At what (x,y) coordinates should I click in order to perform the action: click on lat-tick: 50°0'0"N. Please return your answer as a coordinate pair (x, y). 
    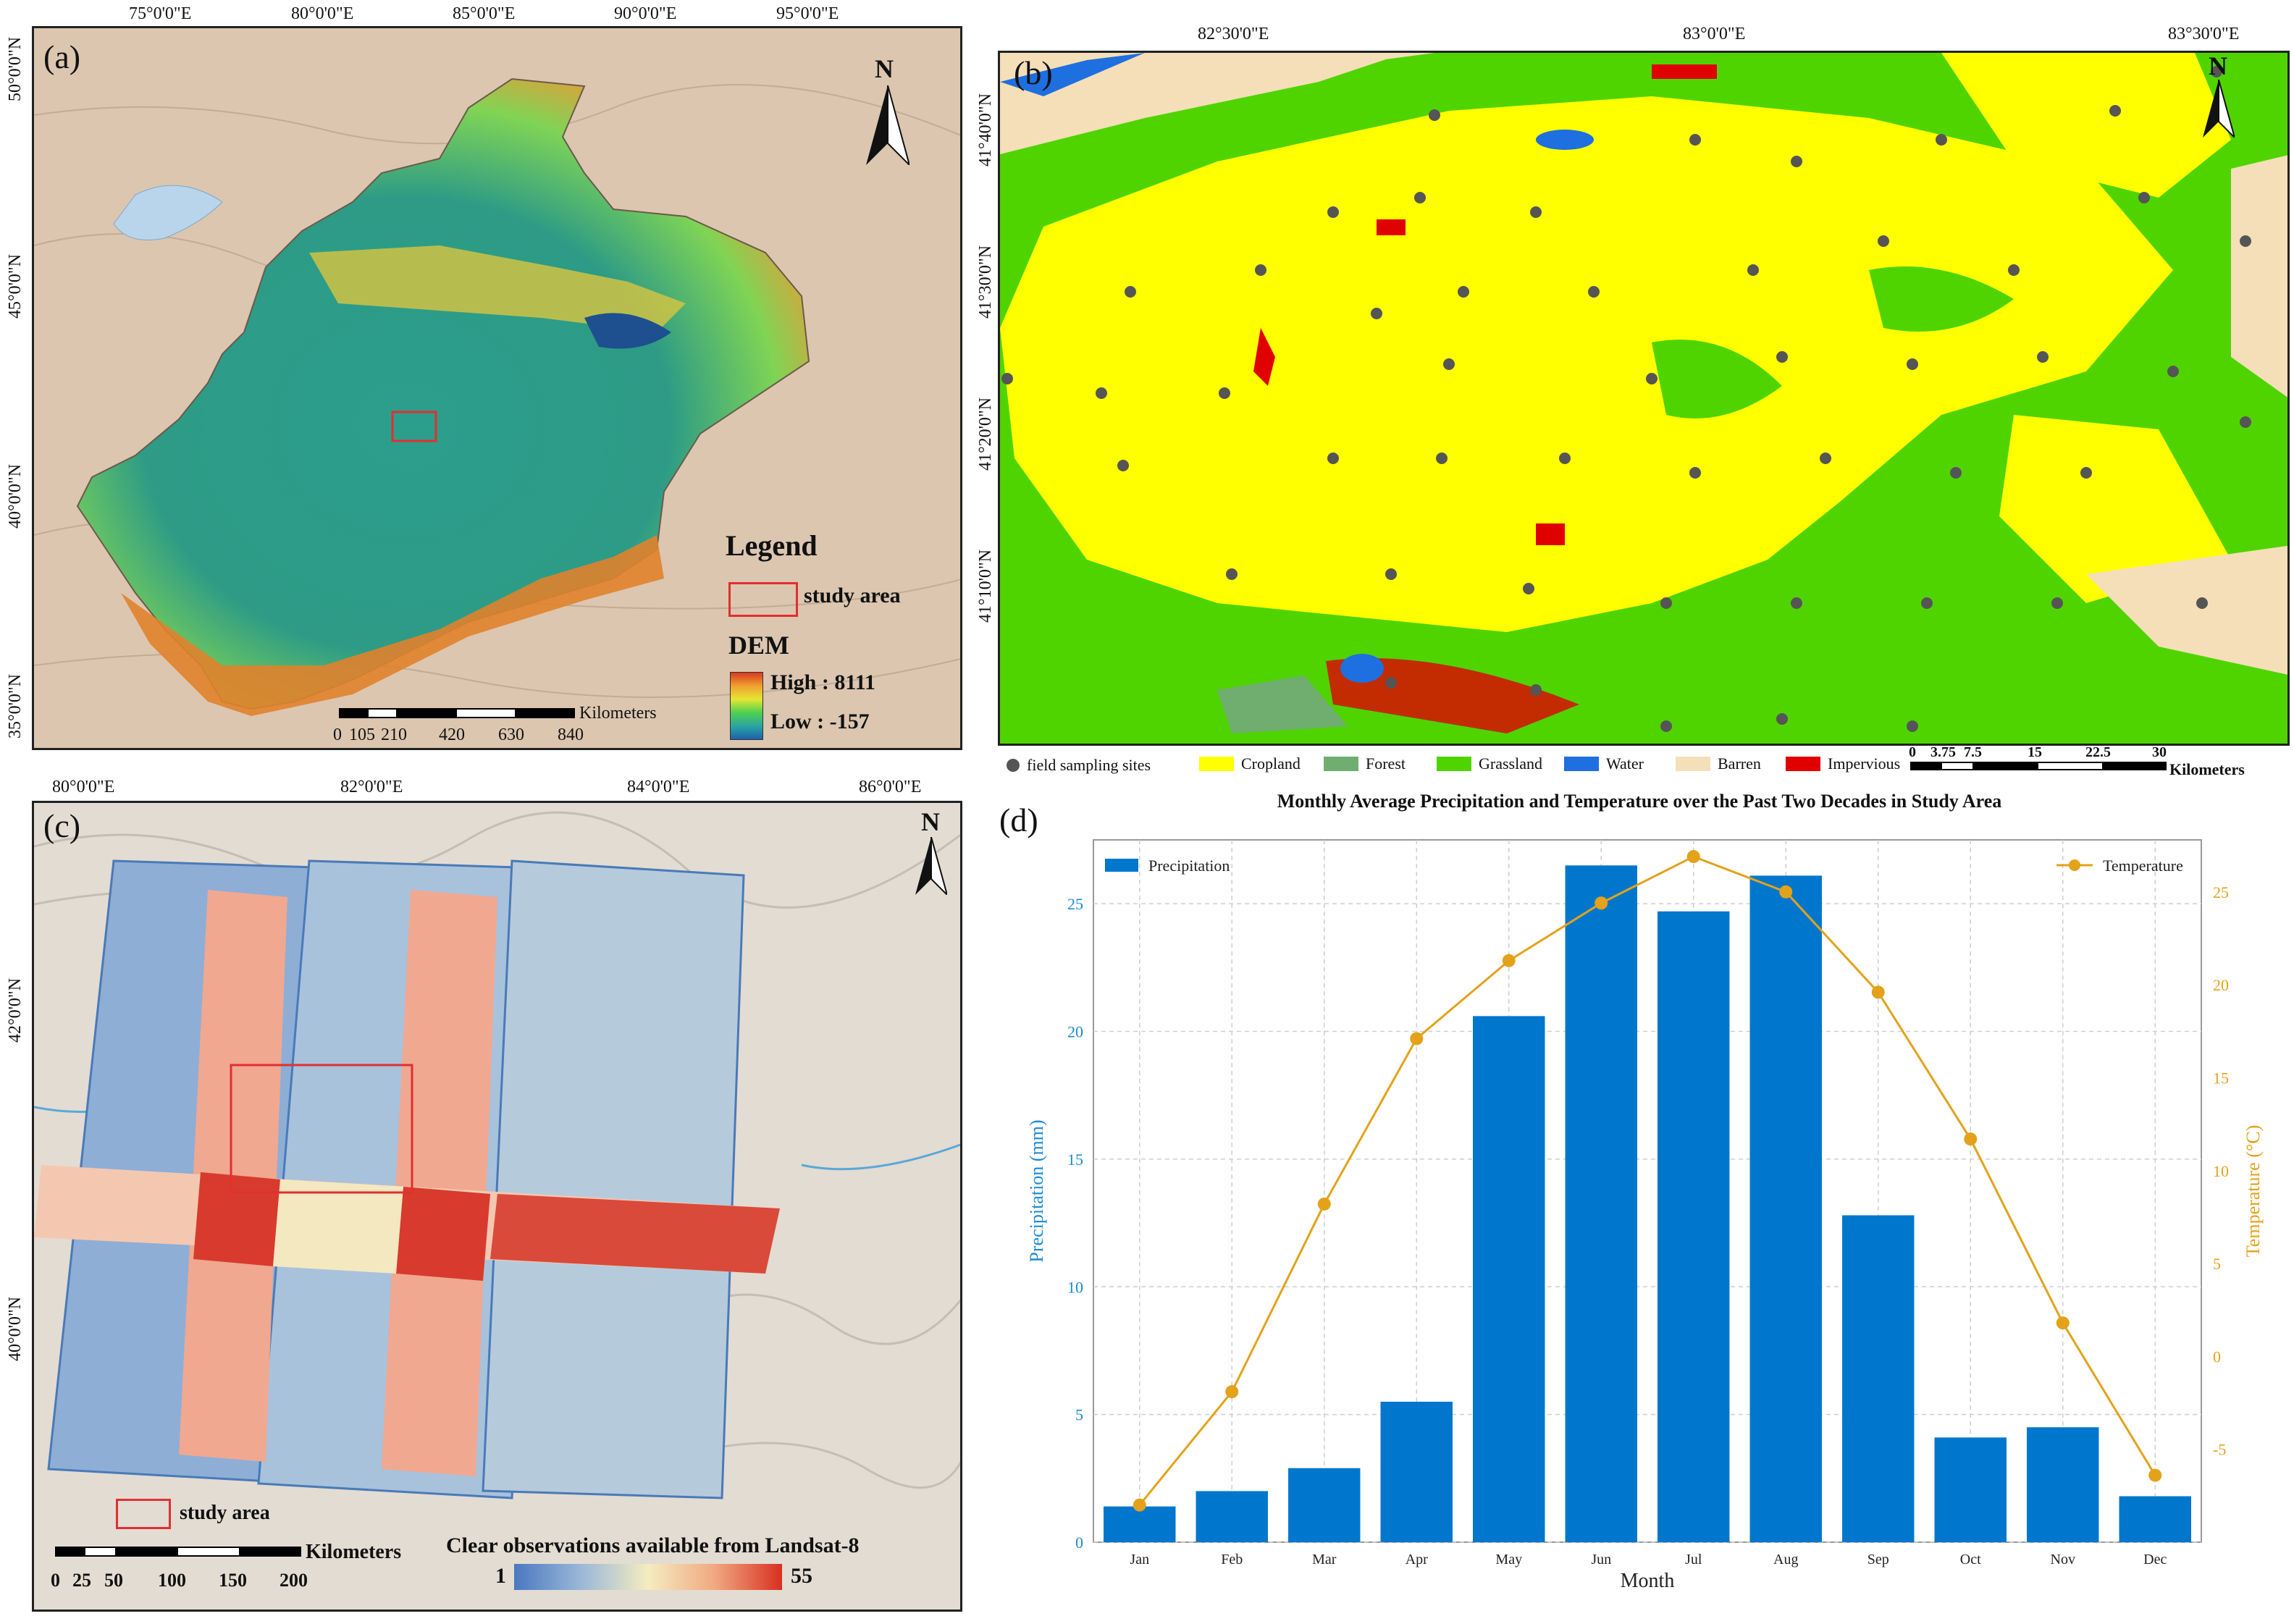
    Looking at the image, I should click on (16, 68).